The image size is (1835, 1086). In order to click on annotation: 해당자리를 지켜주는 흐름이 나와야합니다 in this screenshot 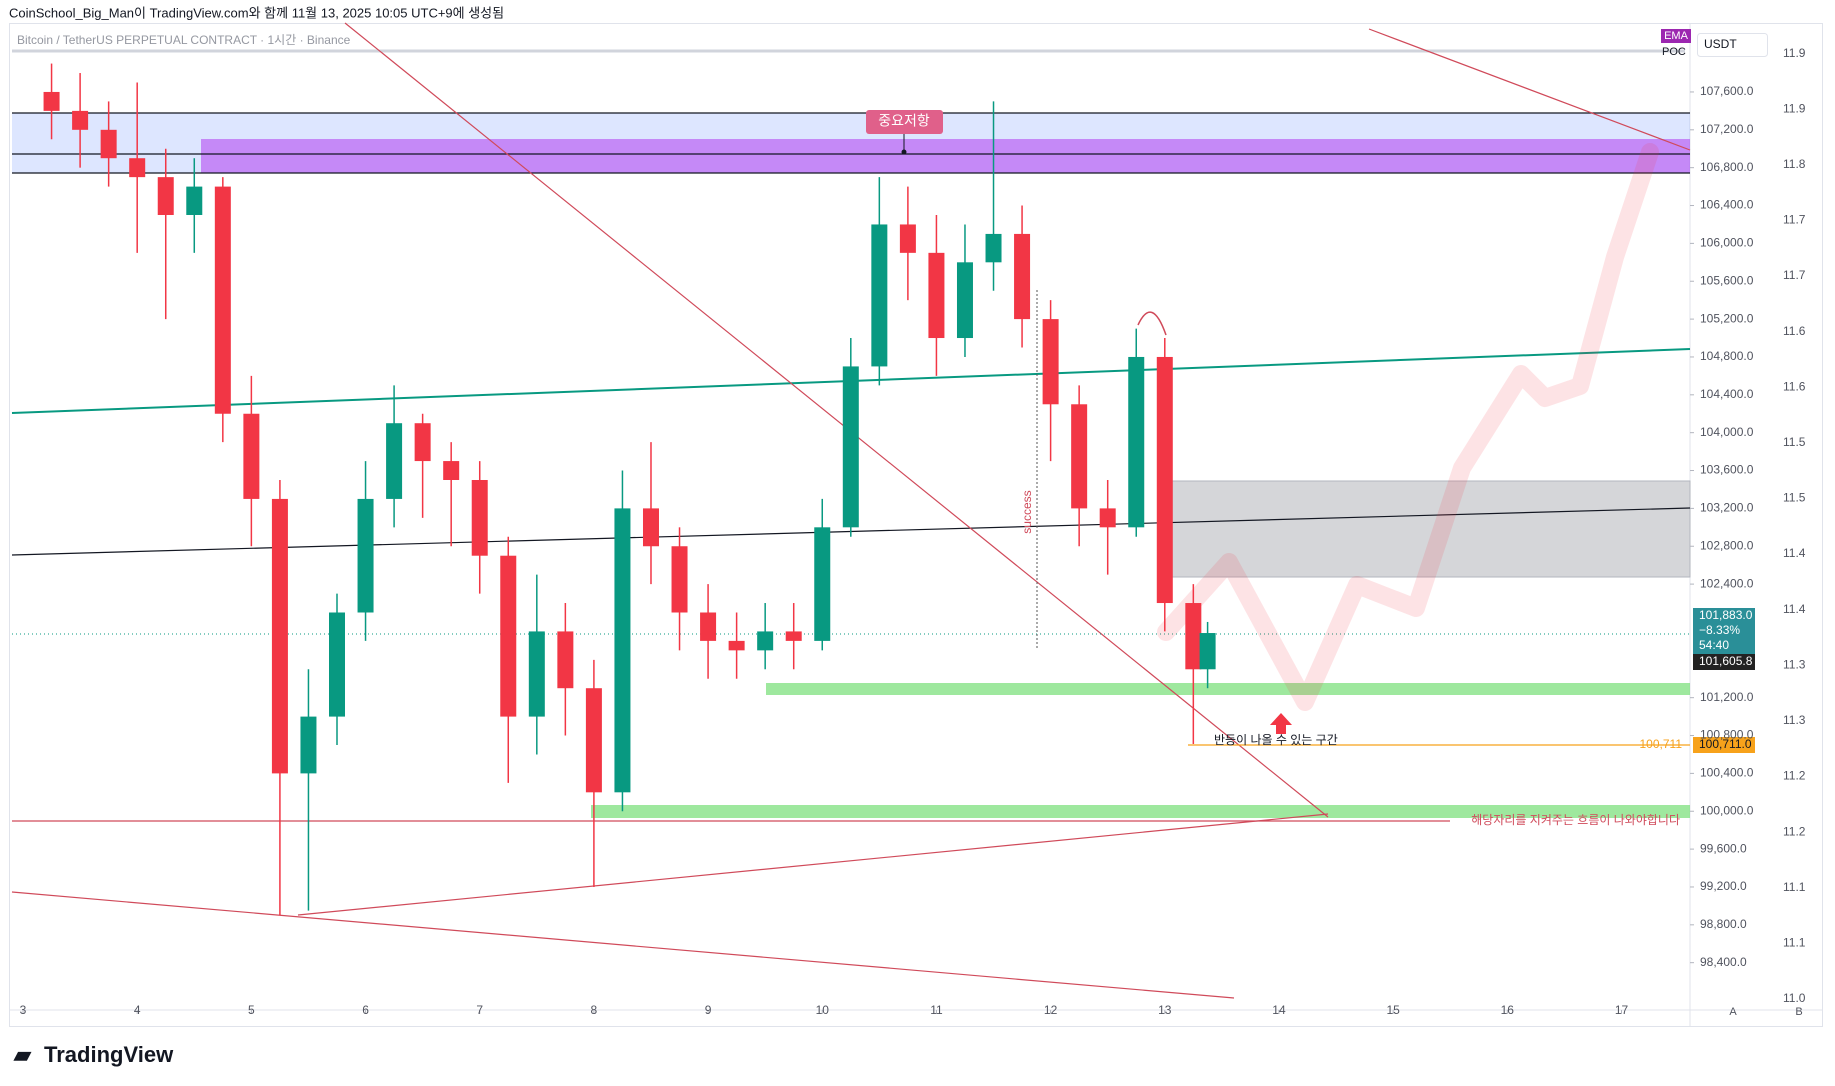, I will do `click(1575, 820)`.